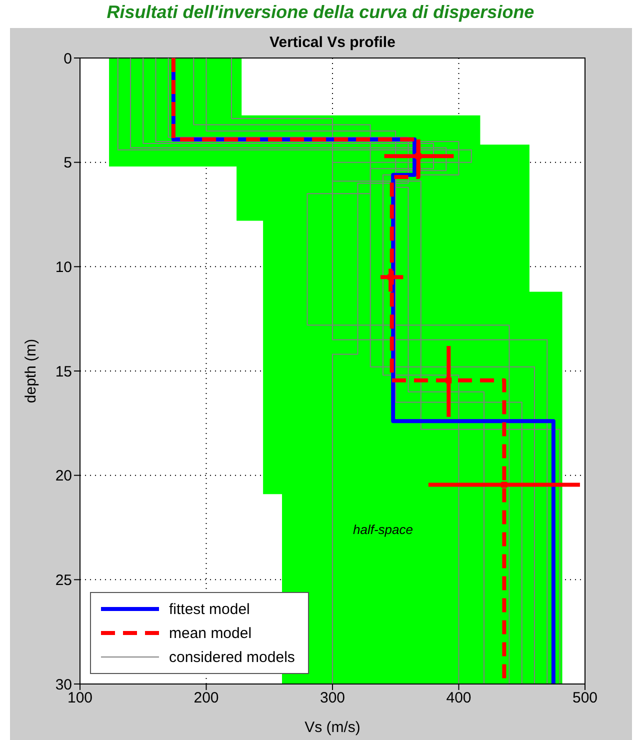  What do you see at coordinates (209, 609) in the screenshot?
I see `legend-label: fittest model` at bounding box center [209, 609].